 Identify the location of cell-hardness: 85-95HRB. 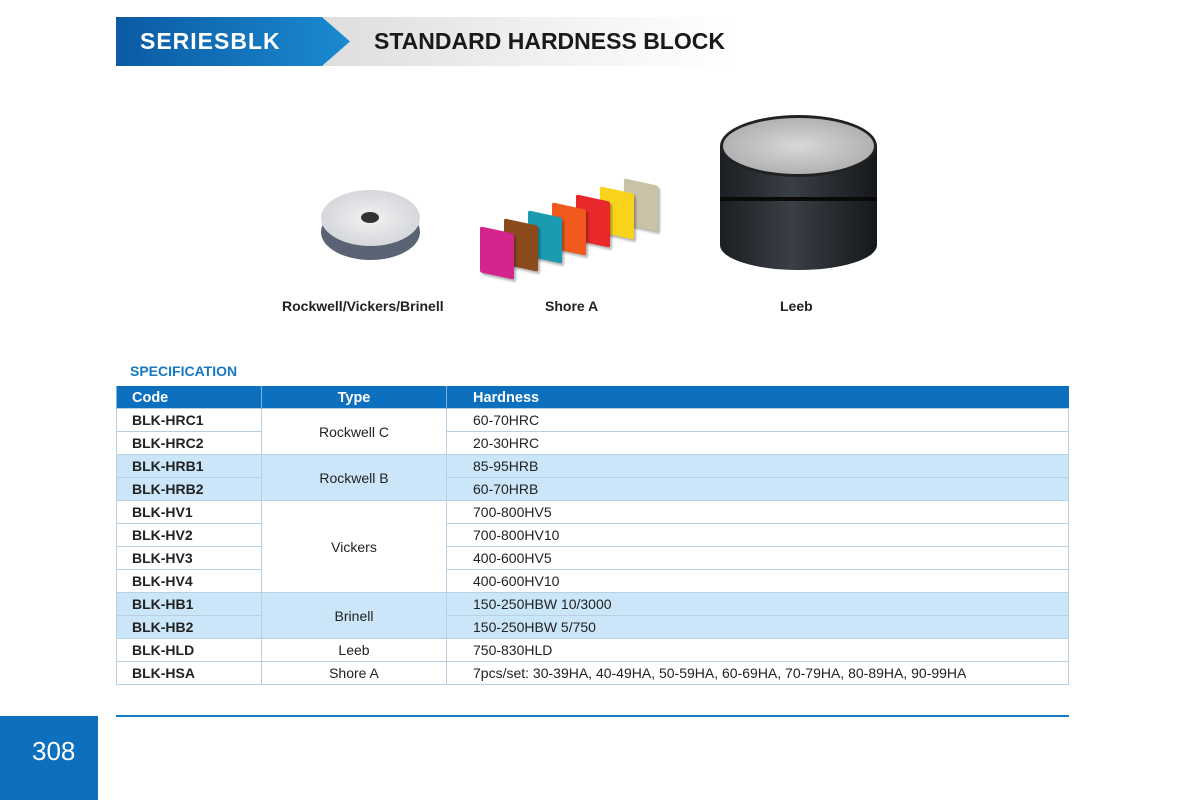
(757, 466).